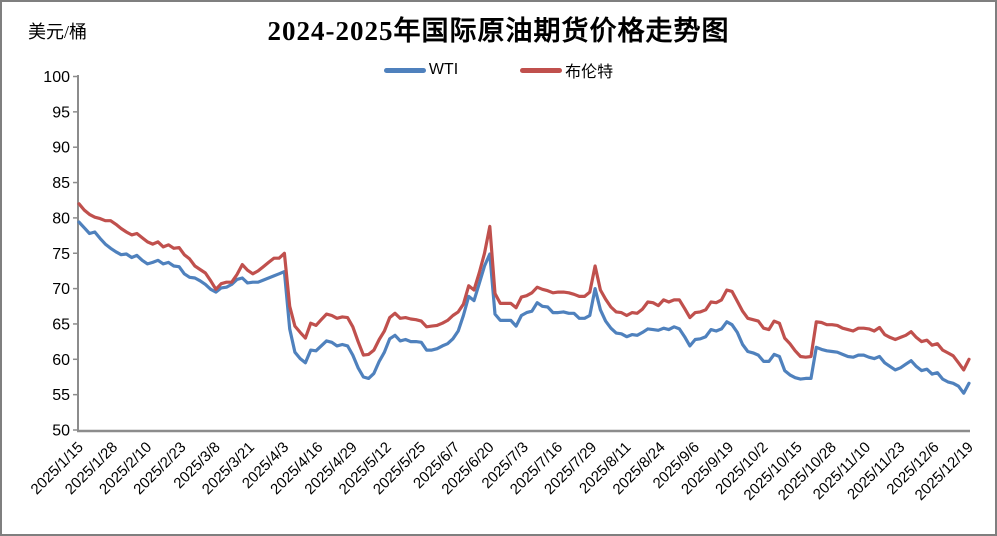 This screenshot has height=536, width=997. I want to click on y-tick-label: 65, so click(61, 324).